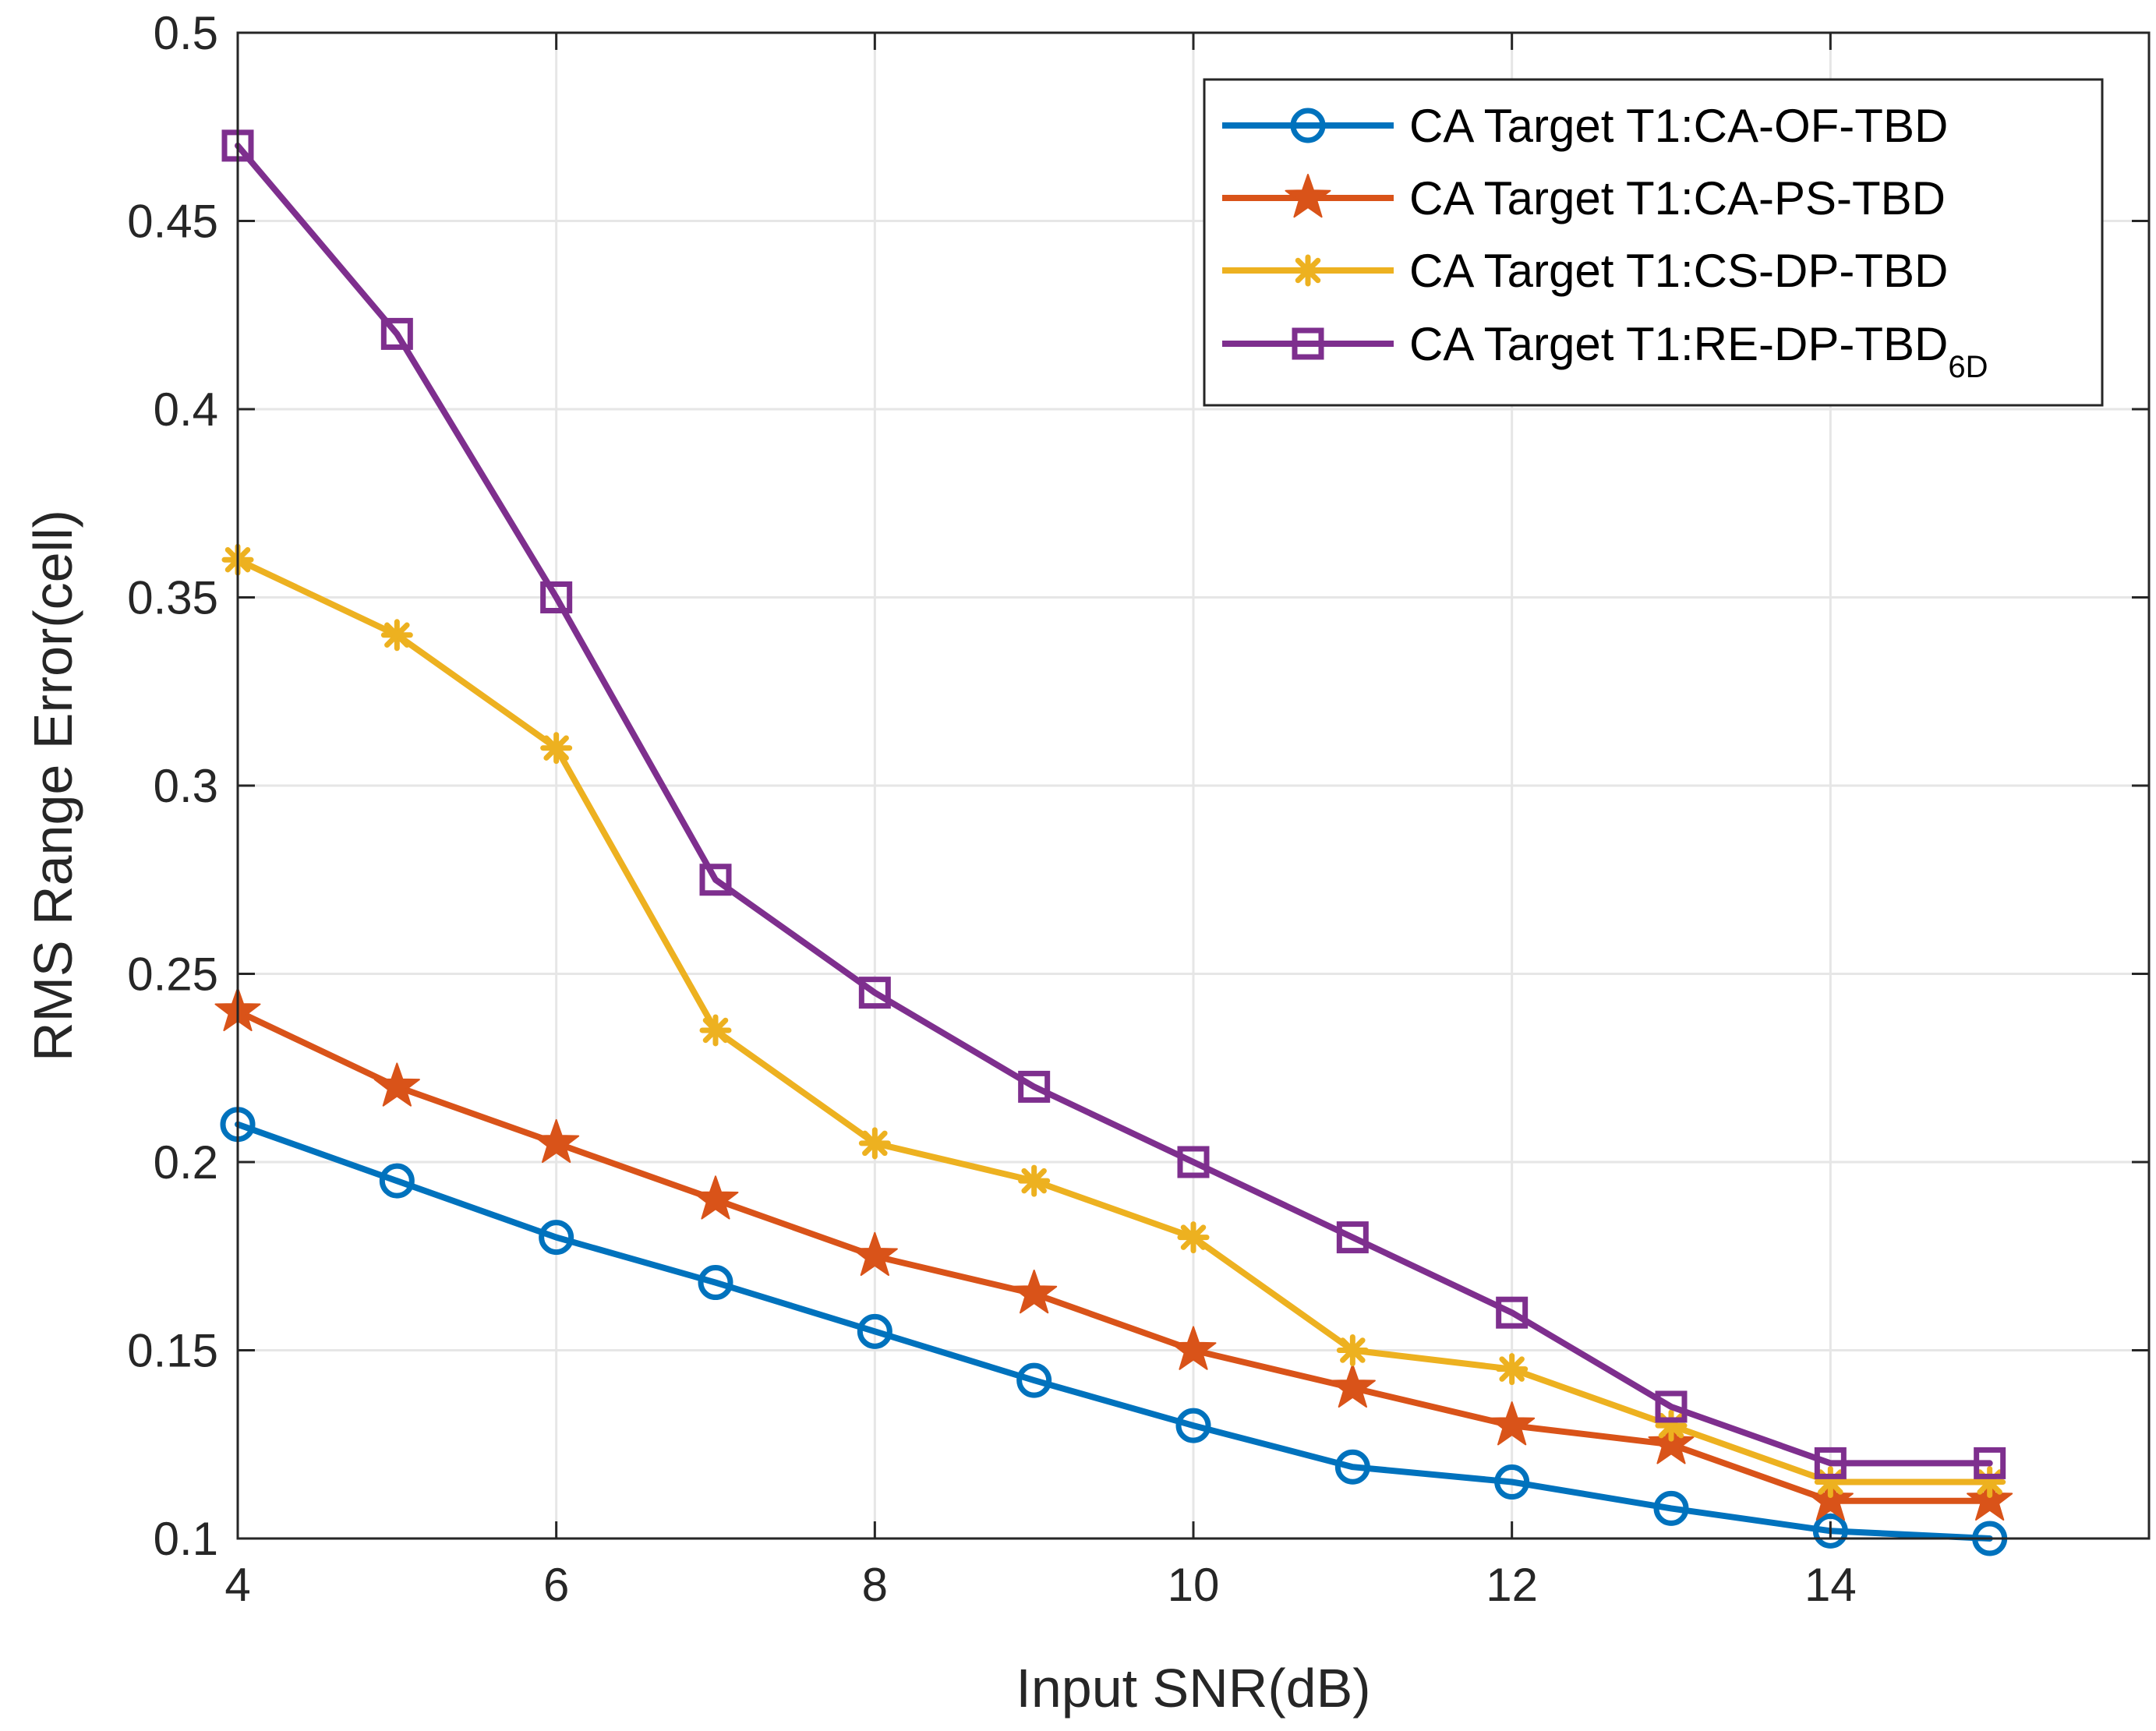  Describe the element at coordinates (1968, 367) in the screenshot. I see `legend-label-subscript: 6D` at that location.